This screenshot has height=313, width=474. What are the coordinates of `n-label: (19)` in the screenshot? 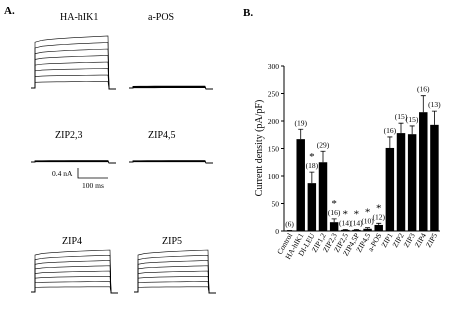 It's located at (300, 122).